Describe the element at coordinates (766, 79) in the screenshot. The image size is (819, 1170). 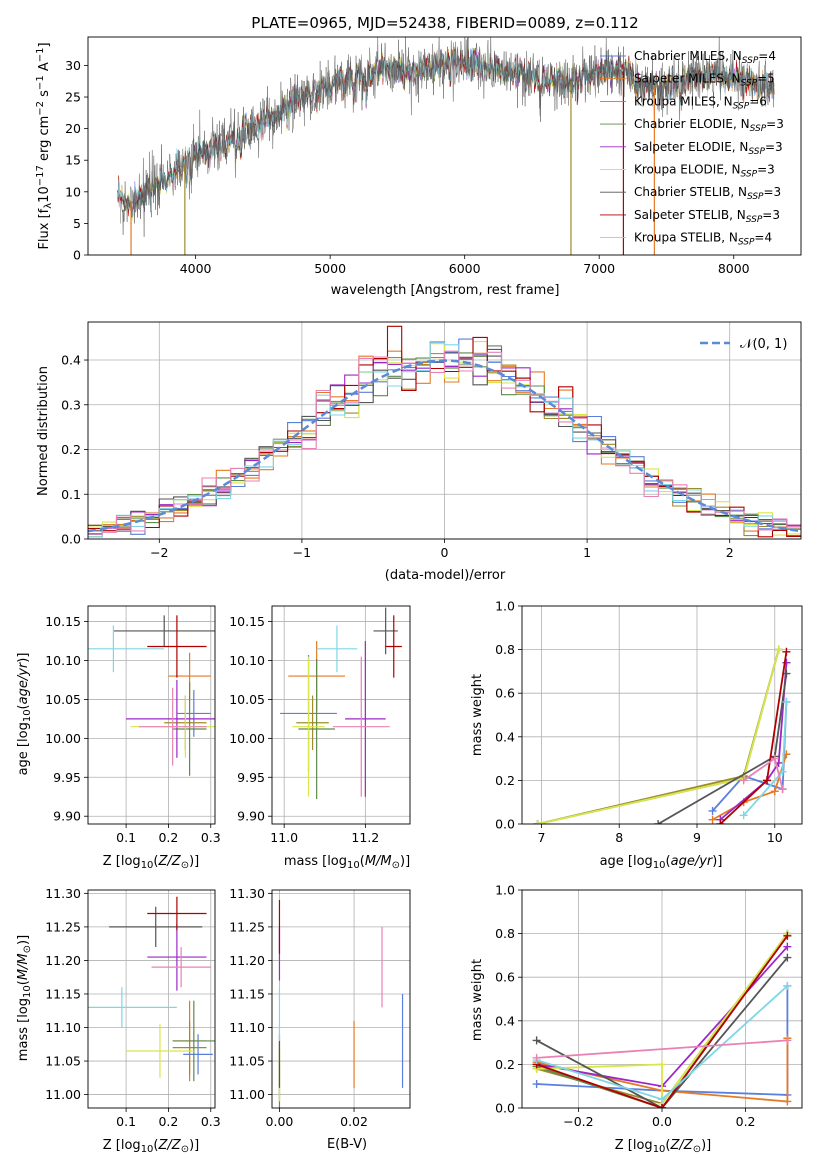
I see `legend-value: =5` at that location.